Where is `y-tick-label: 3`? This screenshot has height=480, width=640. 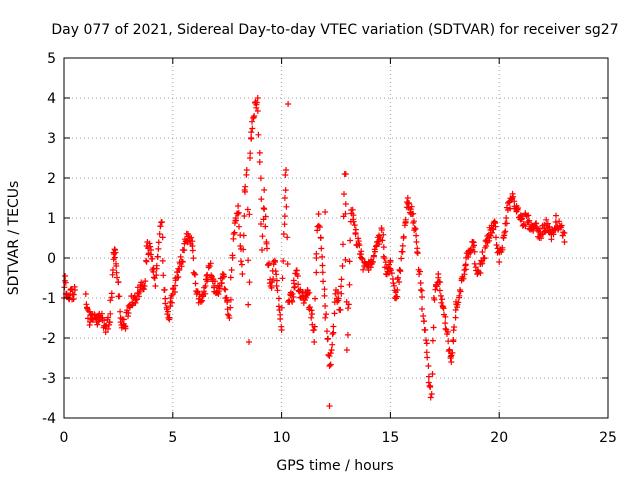 y-tick-label: 3 is located at coordinates (51, 139).